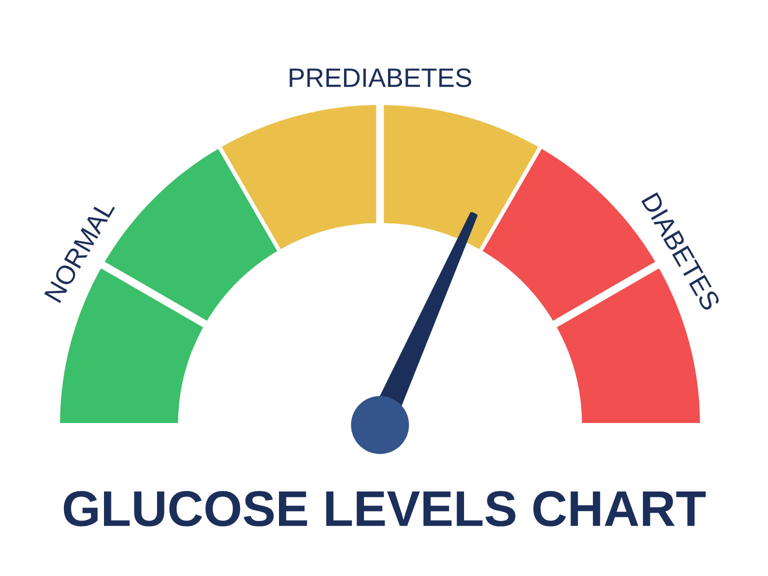  I want to click on text: GLUCOSE LEVELS CHART, so click(385, 508).